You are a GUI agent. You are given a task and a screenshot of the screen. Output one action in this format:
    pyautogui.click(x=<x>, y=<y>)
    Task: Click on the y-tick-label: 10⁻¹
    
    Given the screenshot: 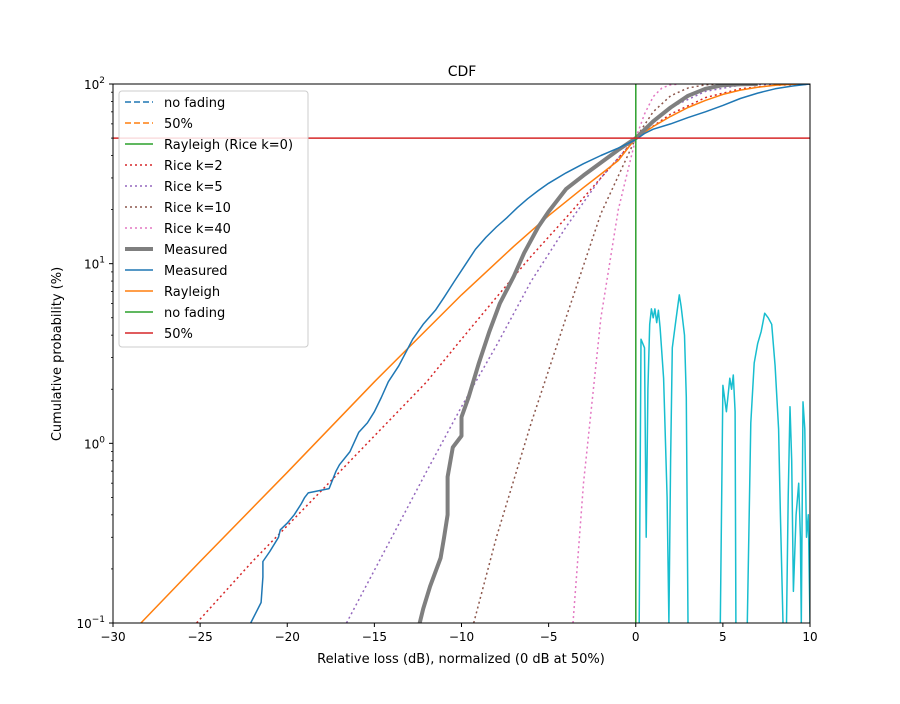 What is the action you would take?
    pyautogui.click(x=90, y=623)
    